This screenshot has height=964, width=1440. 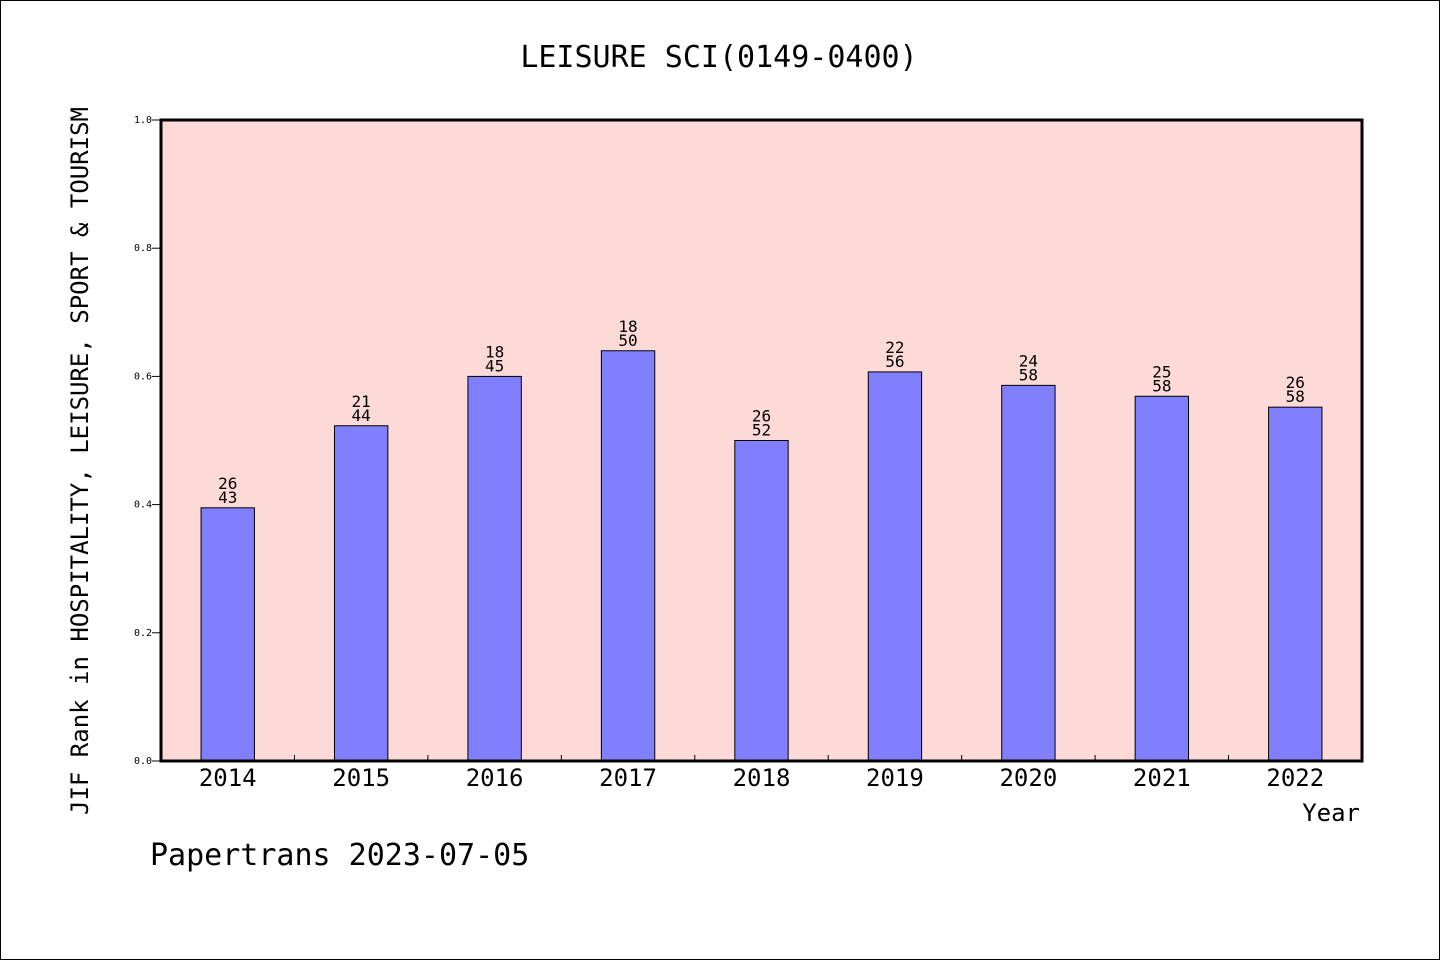 What do you see at coordinates (361, 401) in the screenshot?
I see `bar-rank-label: 21` at bounding box center [361, 401].